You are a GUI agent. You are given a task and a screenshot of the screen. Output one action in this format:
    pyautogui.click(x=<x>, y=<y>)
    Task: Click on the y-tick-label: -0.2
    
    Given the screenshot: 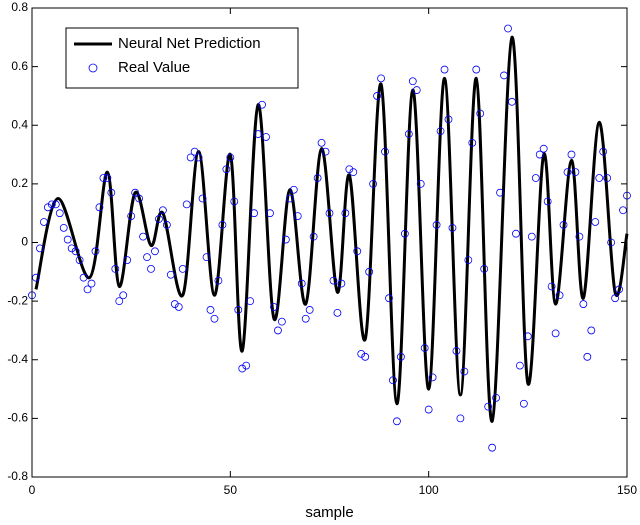 What is the action you would take?
    pyautogui.click(x=17, y=300)
    